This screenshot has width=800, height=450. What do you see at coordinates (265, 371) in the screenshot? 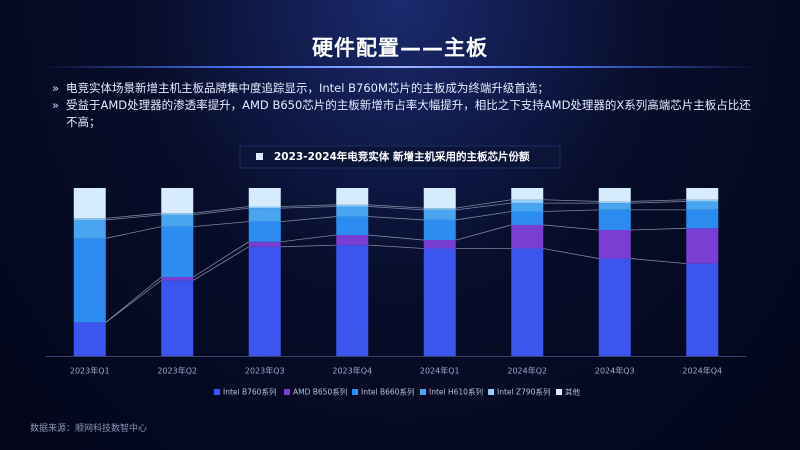
I see `x-tick-label: 2023年Q3` at bounding box center [265, 371].